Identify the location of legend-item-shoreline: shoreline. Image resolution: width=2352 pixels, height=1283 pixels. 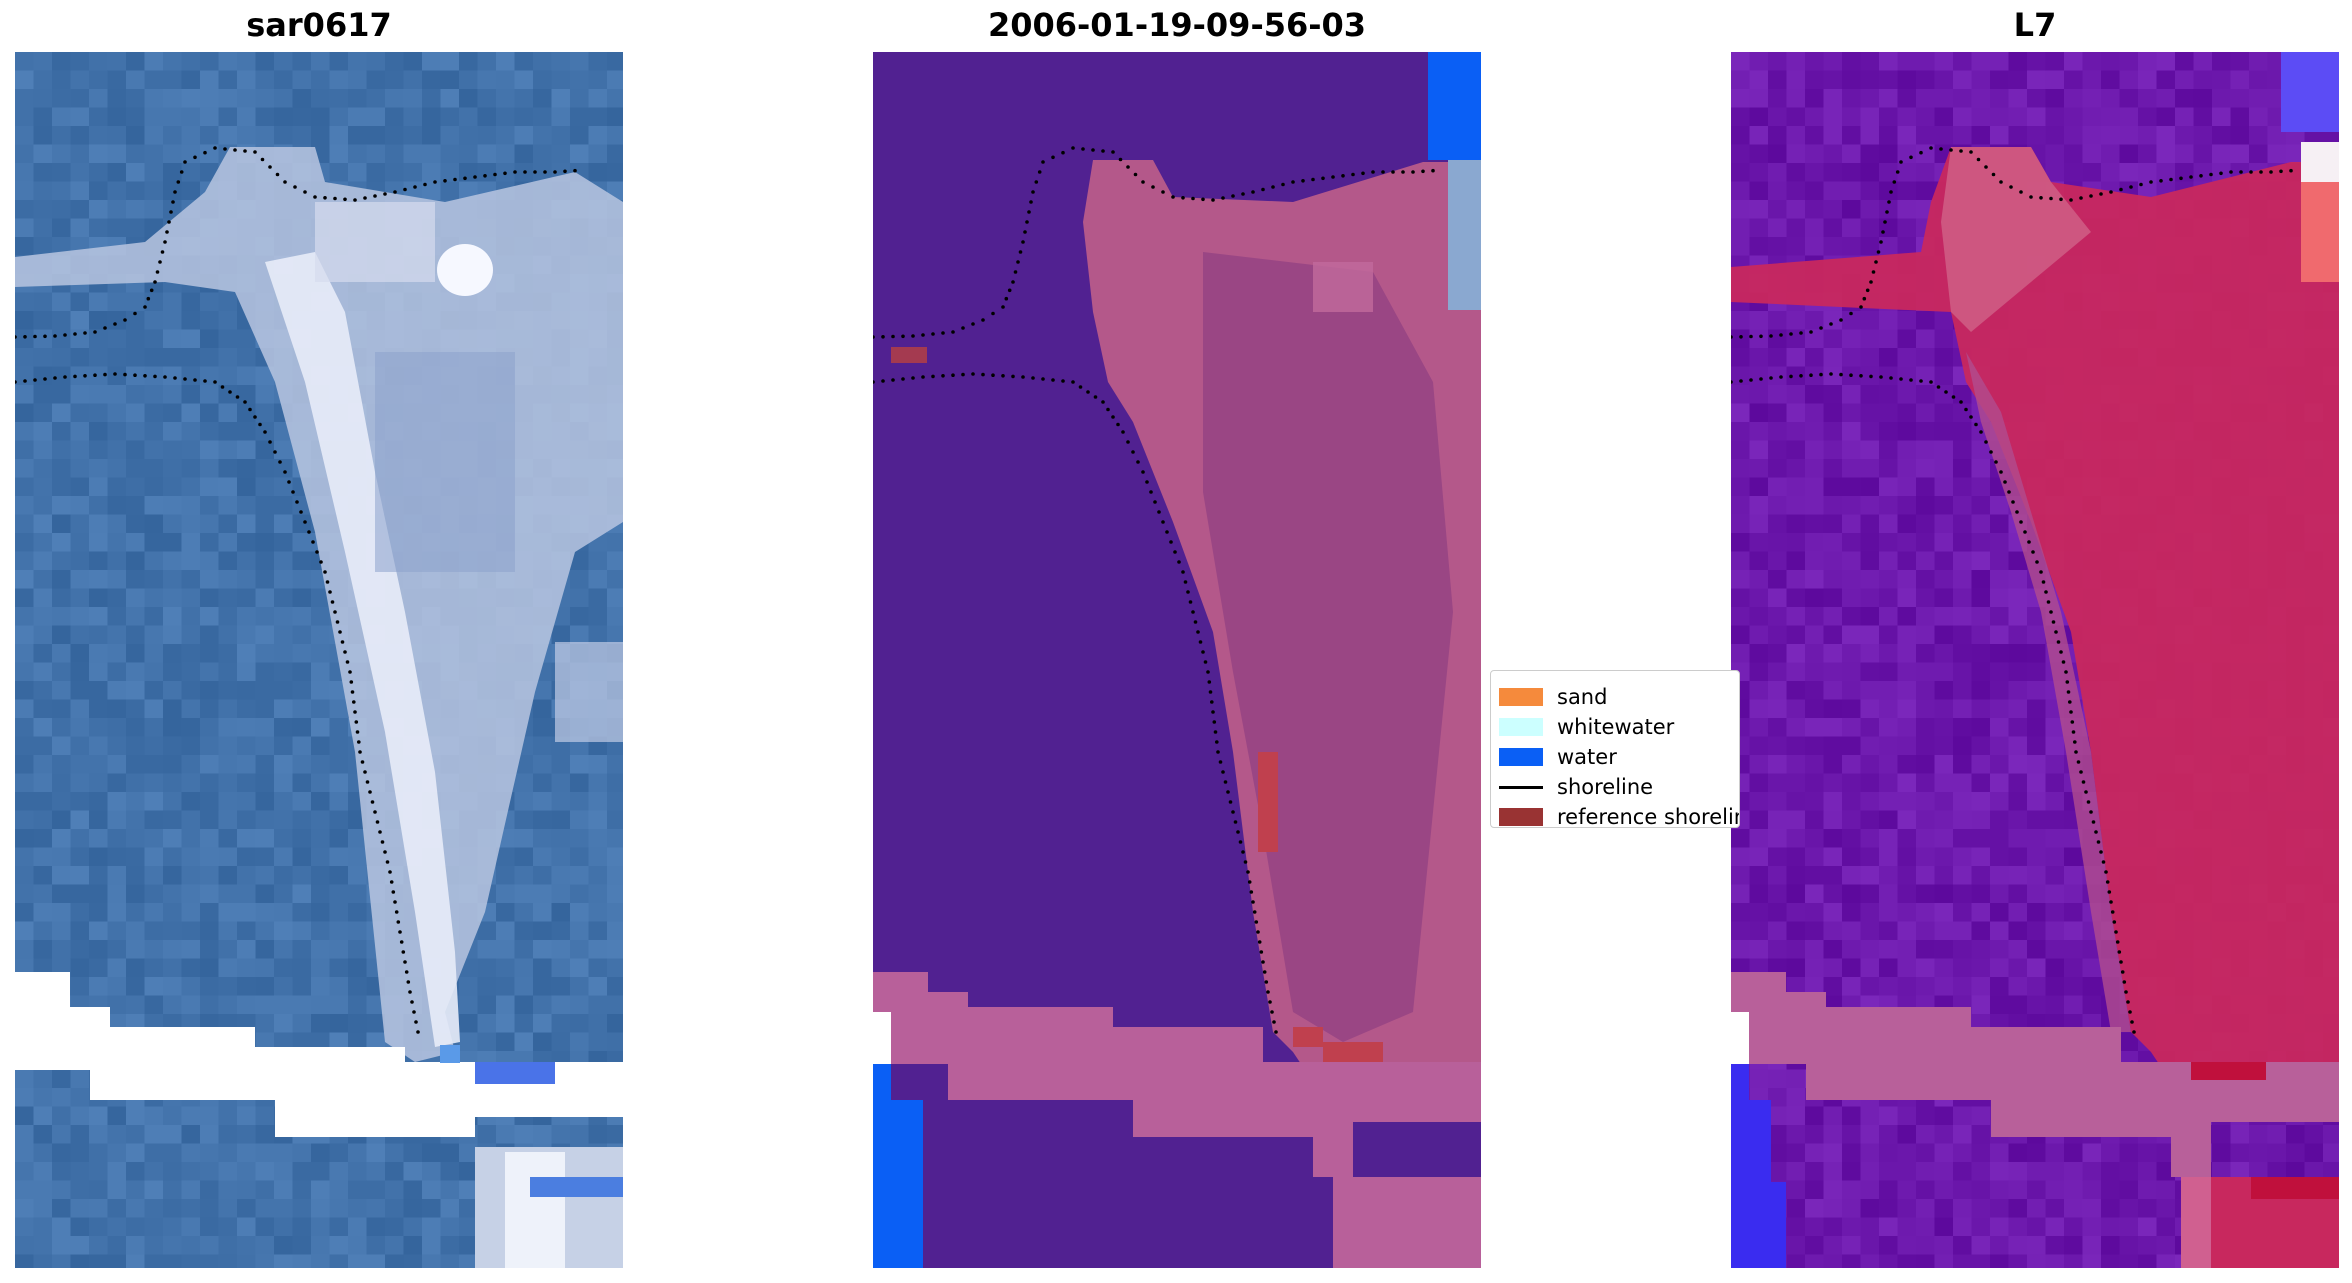
(1576, 787).